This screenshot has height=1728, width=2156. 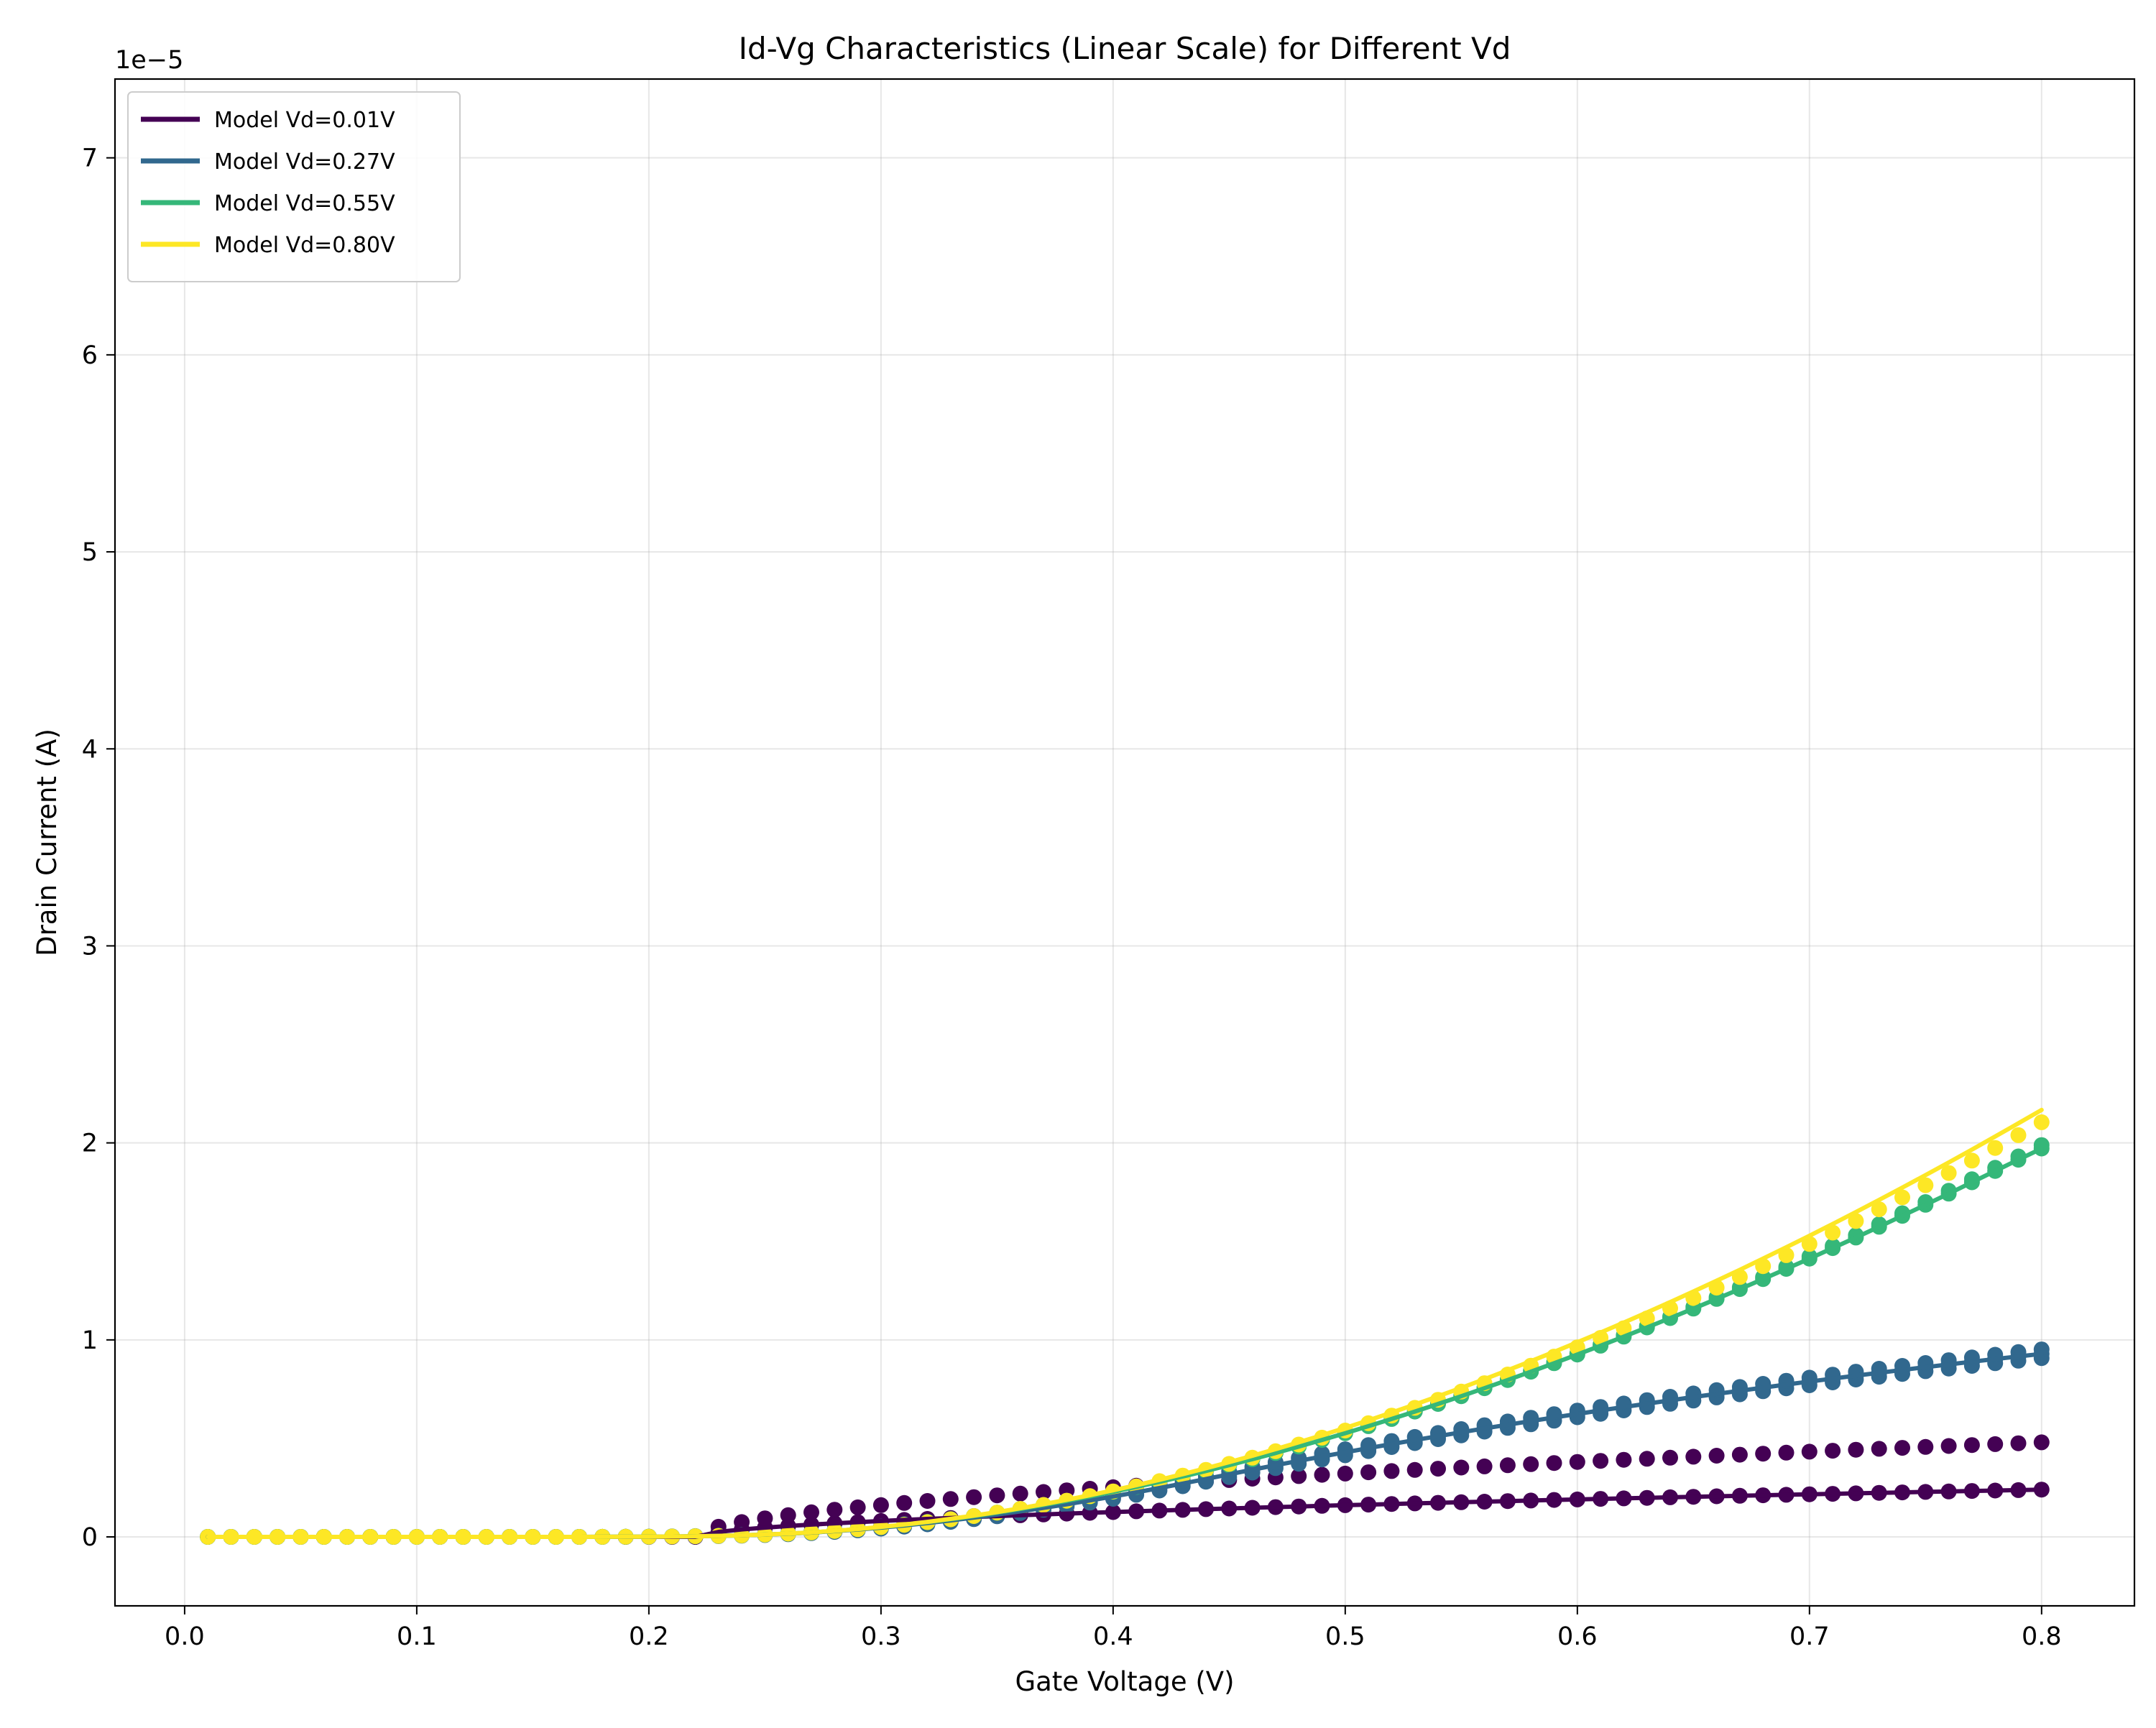 I want to click on x-tick-label: 0.6, so click(x=1578, y=1636).